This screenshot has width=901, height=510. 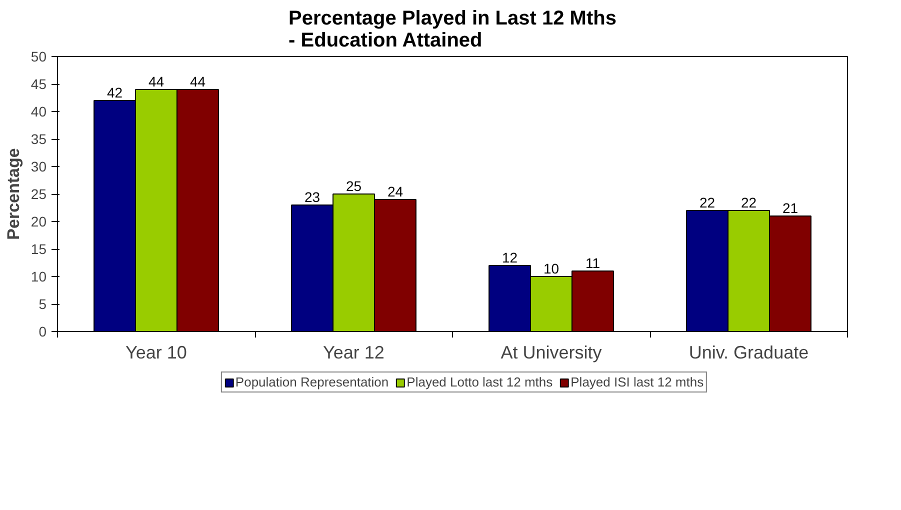 I want to click on y-tick-label: 10, so click(x=38, y=276).